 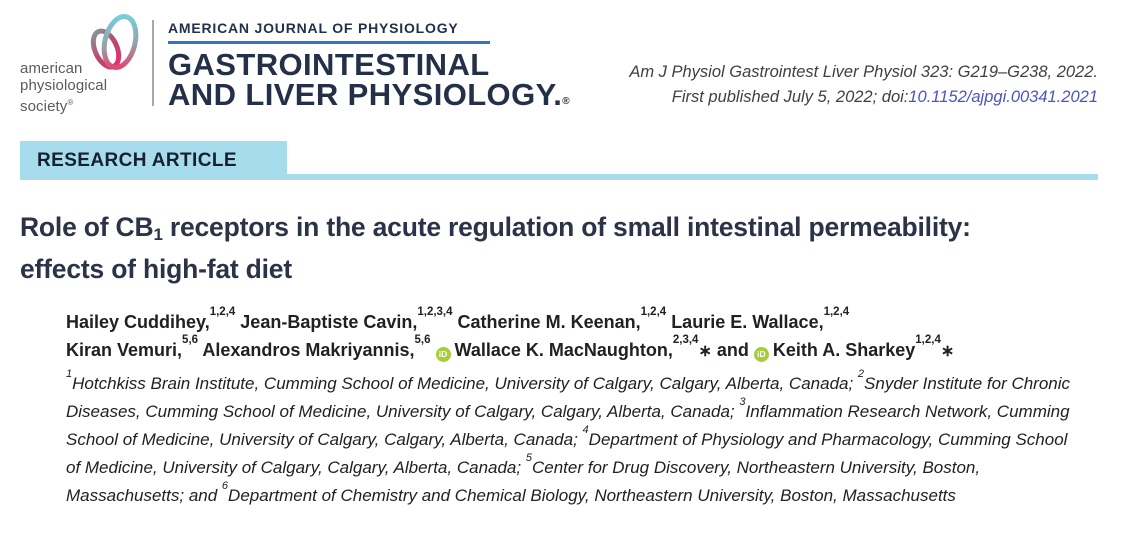 I want to click on author-name: Kiran Vemuri,, so click(x=124, y=349).